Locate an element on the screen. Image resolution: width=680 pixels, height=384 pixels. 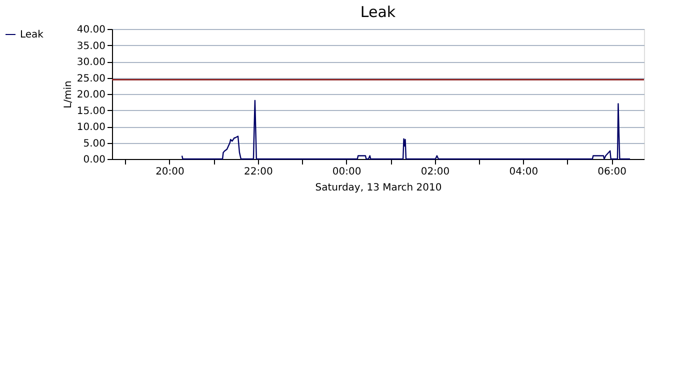
y-tick-label: 20.00 is located at coordinates (91, 95).